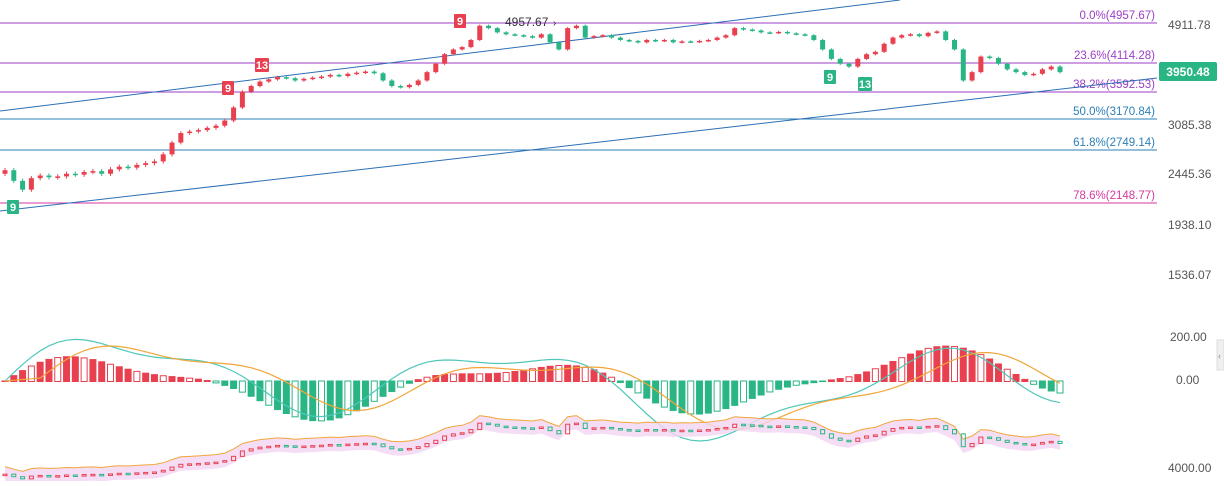  Describe the element at coordinates (1190, 468) in the screenshot. I see `y-tick-label: 4000.00` at that location.